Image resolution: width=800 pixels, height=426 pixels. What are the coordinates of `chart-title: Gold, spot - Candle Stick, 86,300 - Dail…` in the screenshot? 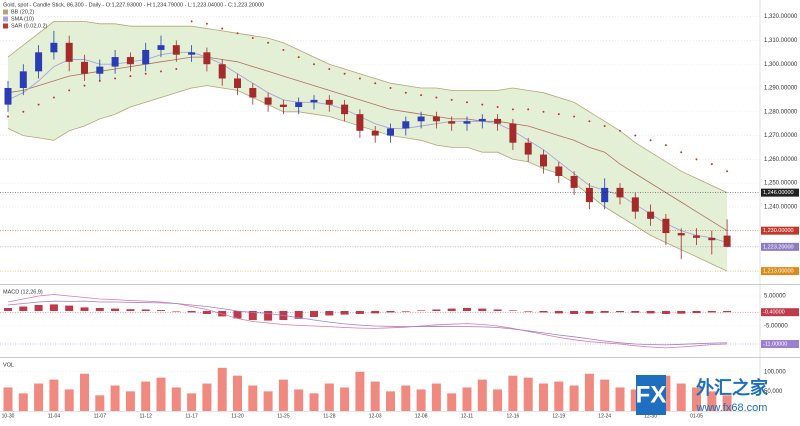 It's located at (133, 5).